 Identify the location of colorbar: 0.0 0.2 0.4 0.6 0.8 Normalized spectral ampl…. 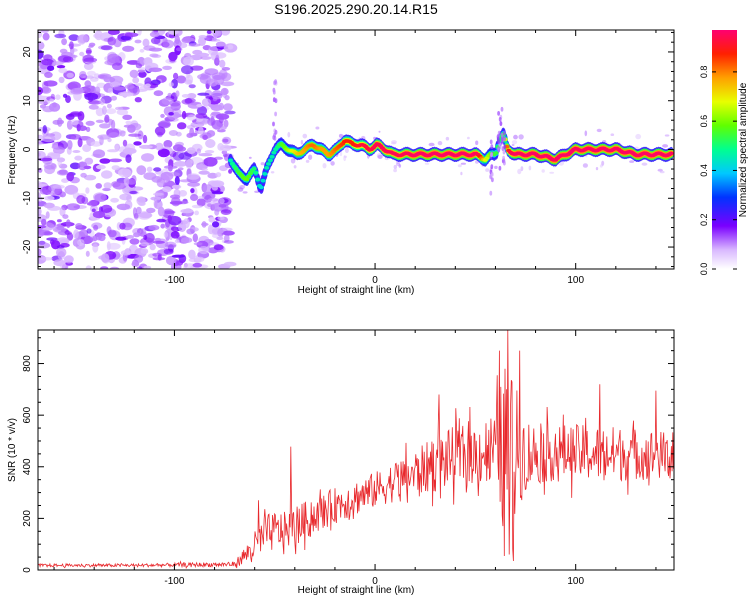
(724, 152).